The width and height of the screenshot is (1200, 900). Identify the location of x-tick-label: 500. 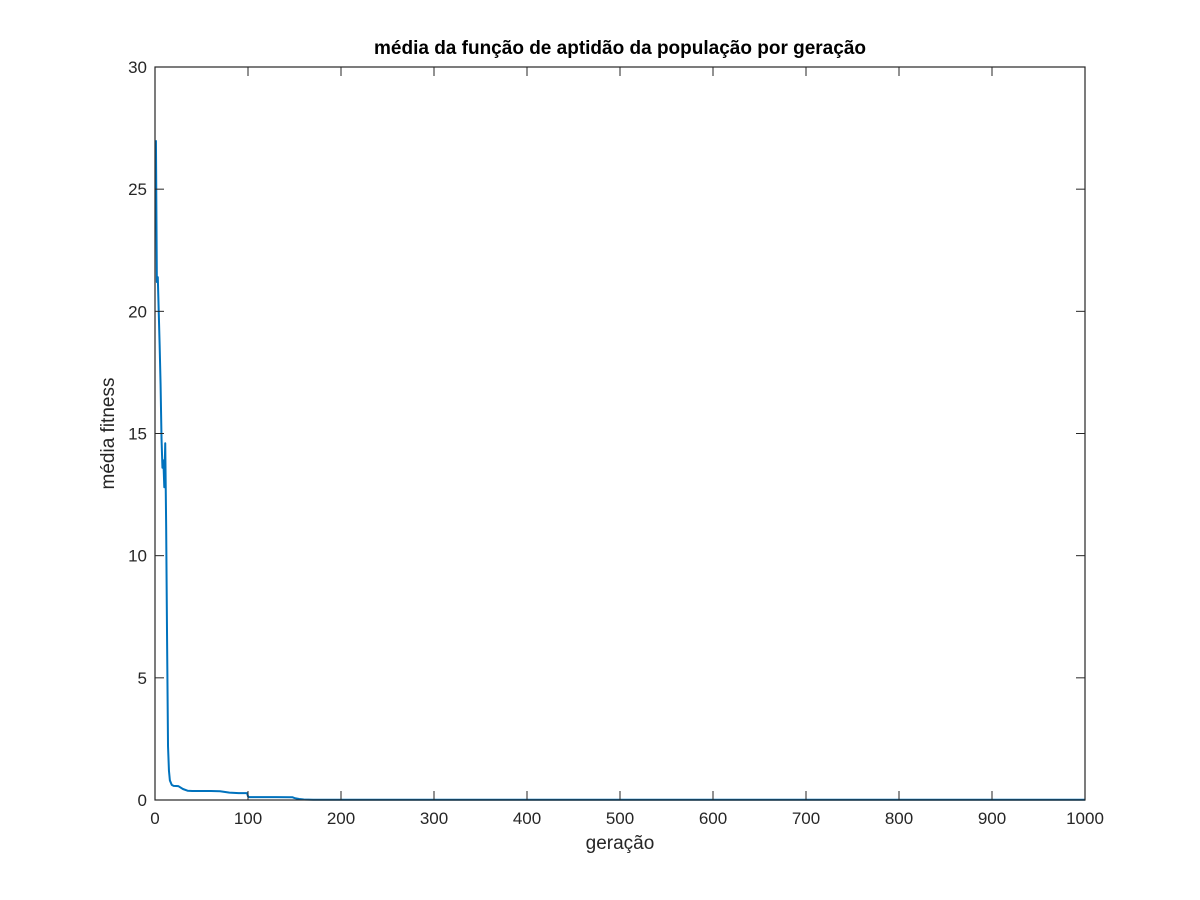
(620, 818).